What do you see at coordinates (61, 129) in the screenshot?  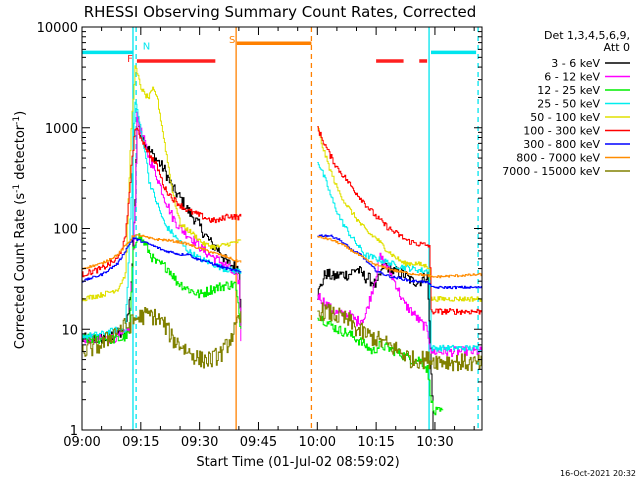 I see `y-tick-label-4: 1000` at bounding box center [61, 129].